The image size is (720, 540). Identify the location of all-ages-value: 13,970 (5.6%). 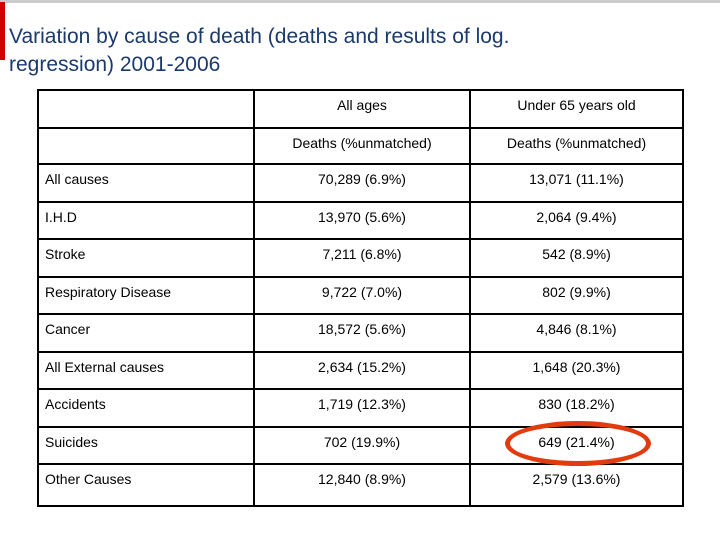
(362, 220).